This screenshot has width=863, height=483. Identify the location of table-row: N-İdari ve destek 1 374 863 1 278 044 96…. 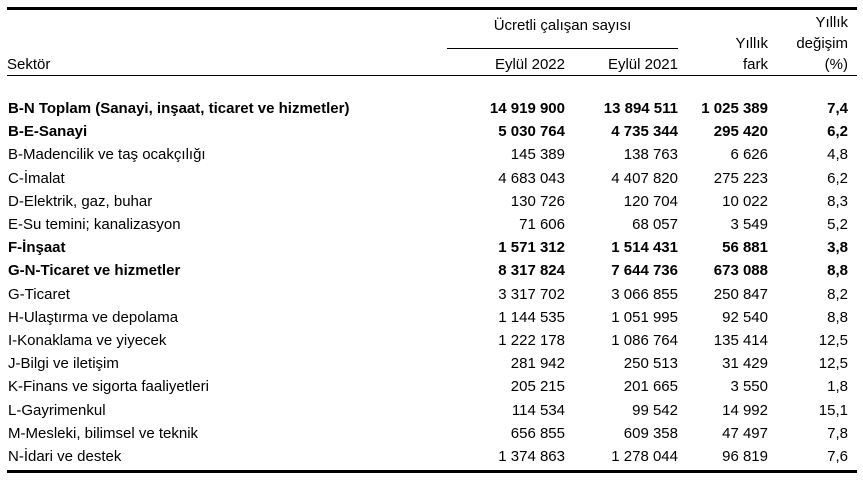
(427, 456).